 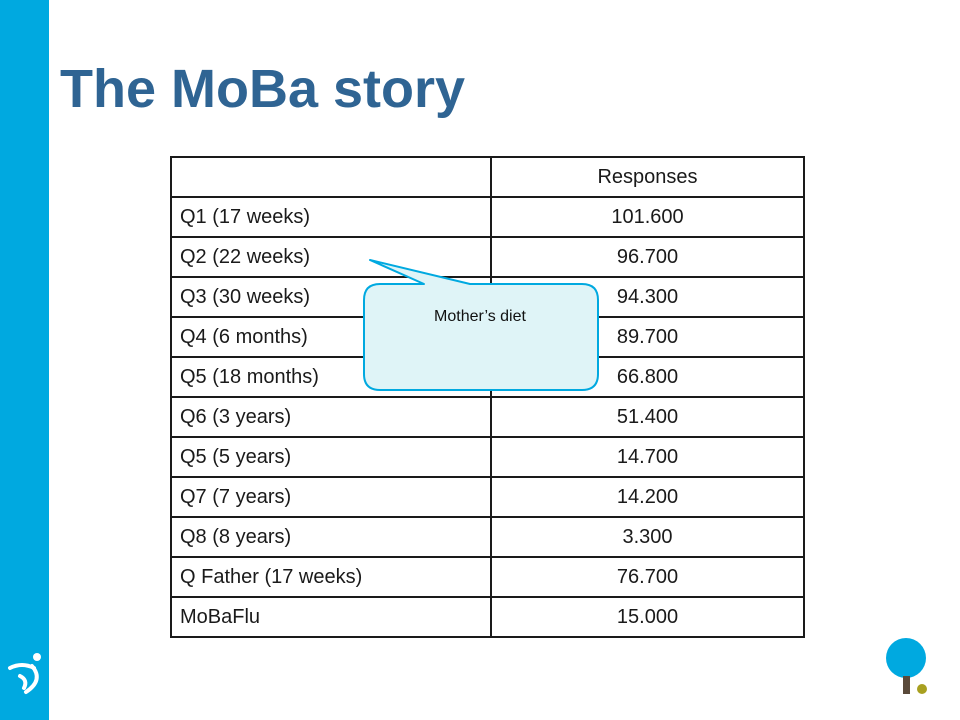 What do you see at coordinates (24, 360) in the screenshot?
I see `side-accent-bar` at bounding box center [24, 360].